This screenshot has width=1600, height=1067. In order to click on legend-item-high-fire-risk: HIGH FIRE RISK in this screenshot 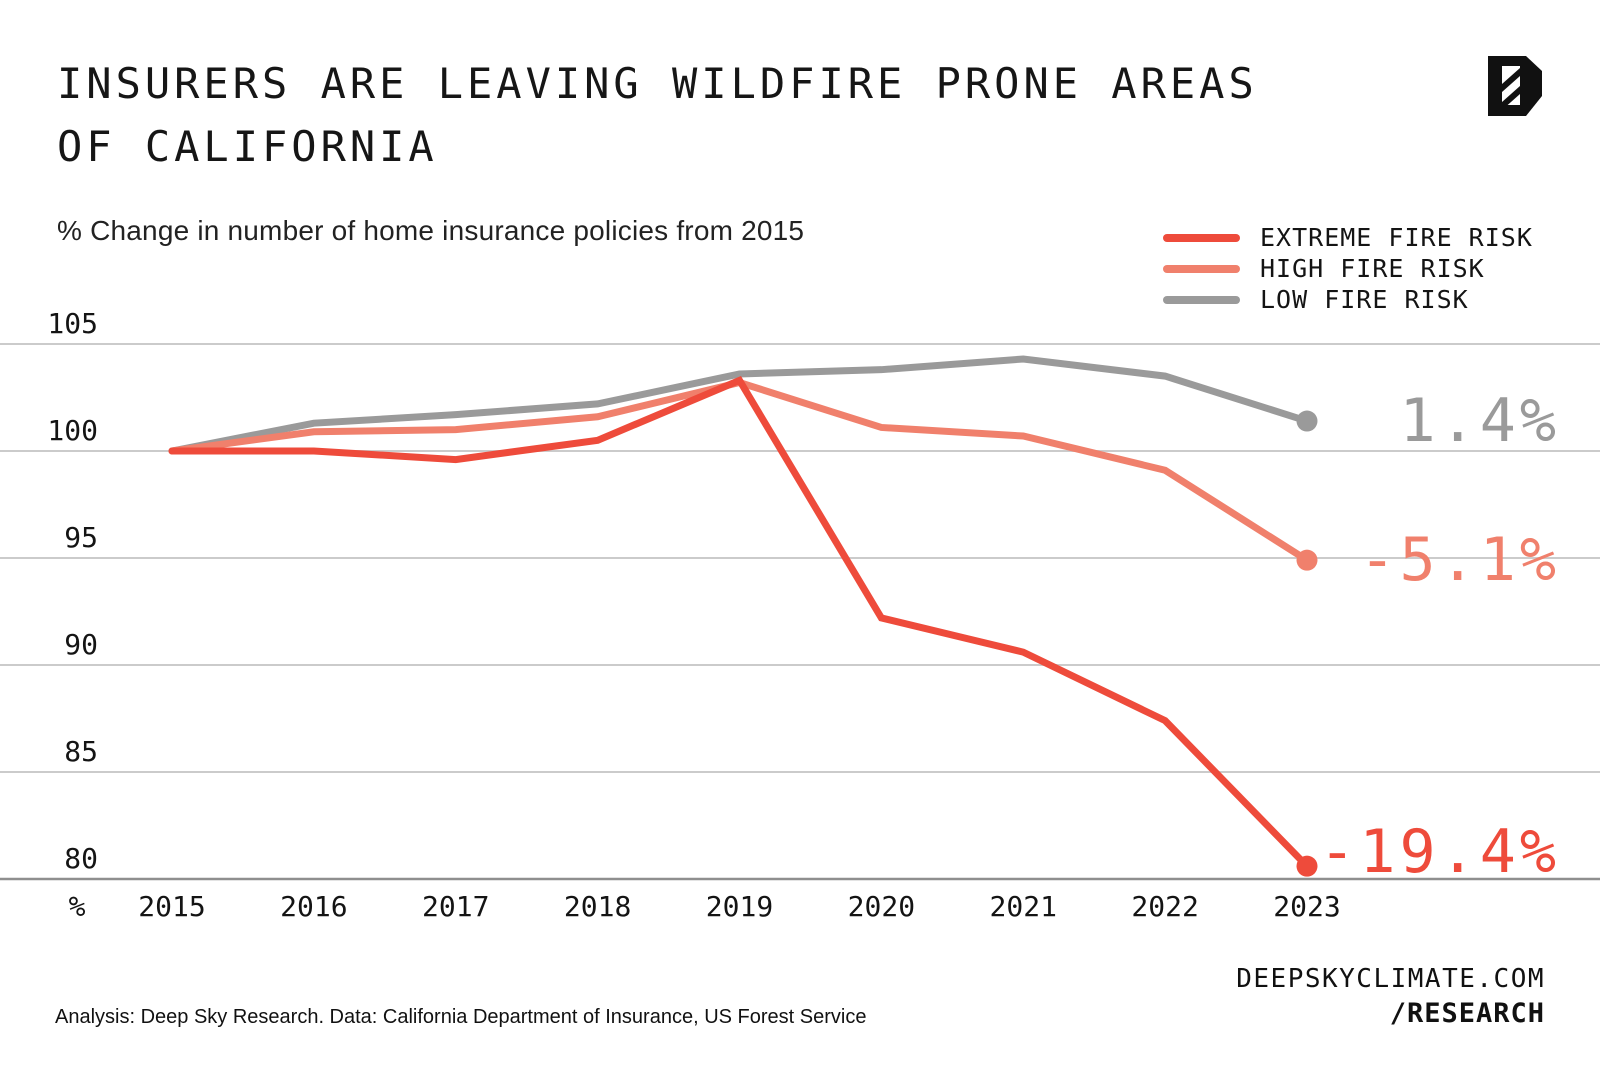, I will do `click(1348, 268)`.